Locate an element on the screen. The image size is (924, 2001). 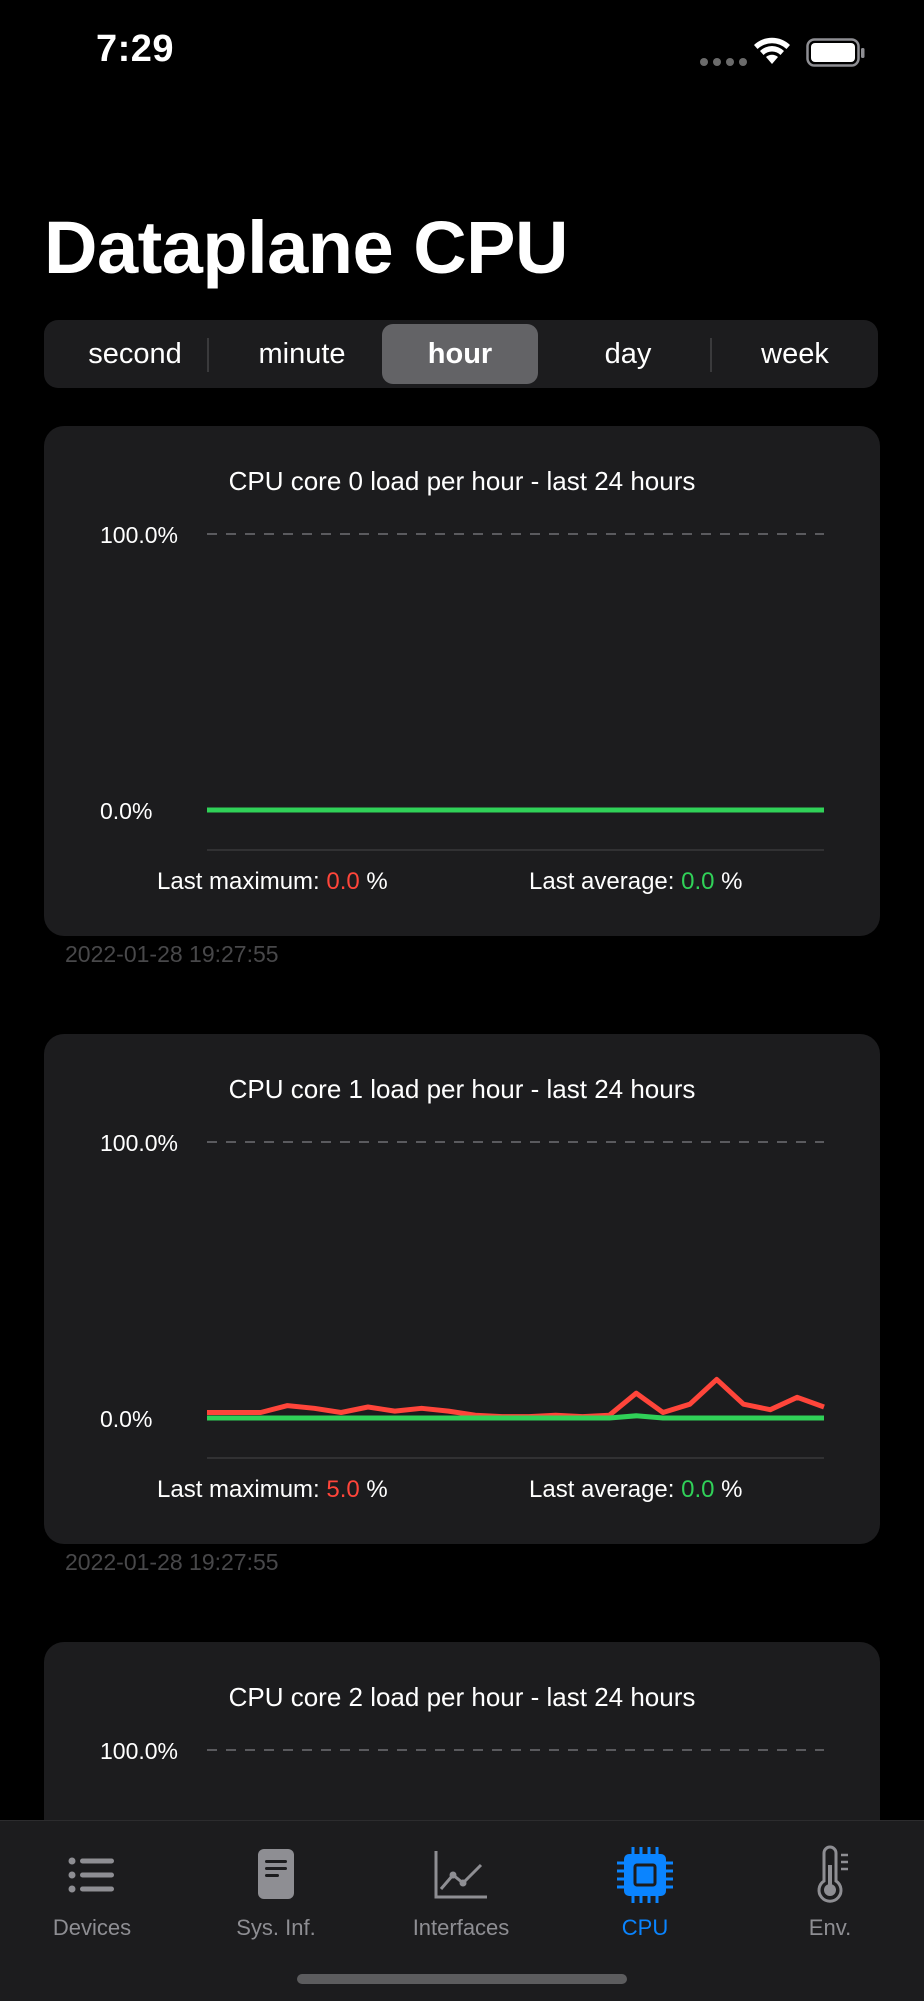
segment-week: week is located at coordinates (795, 353).